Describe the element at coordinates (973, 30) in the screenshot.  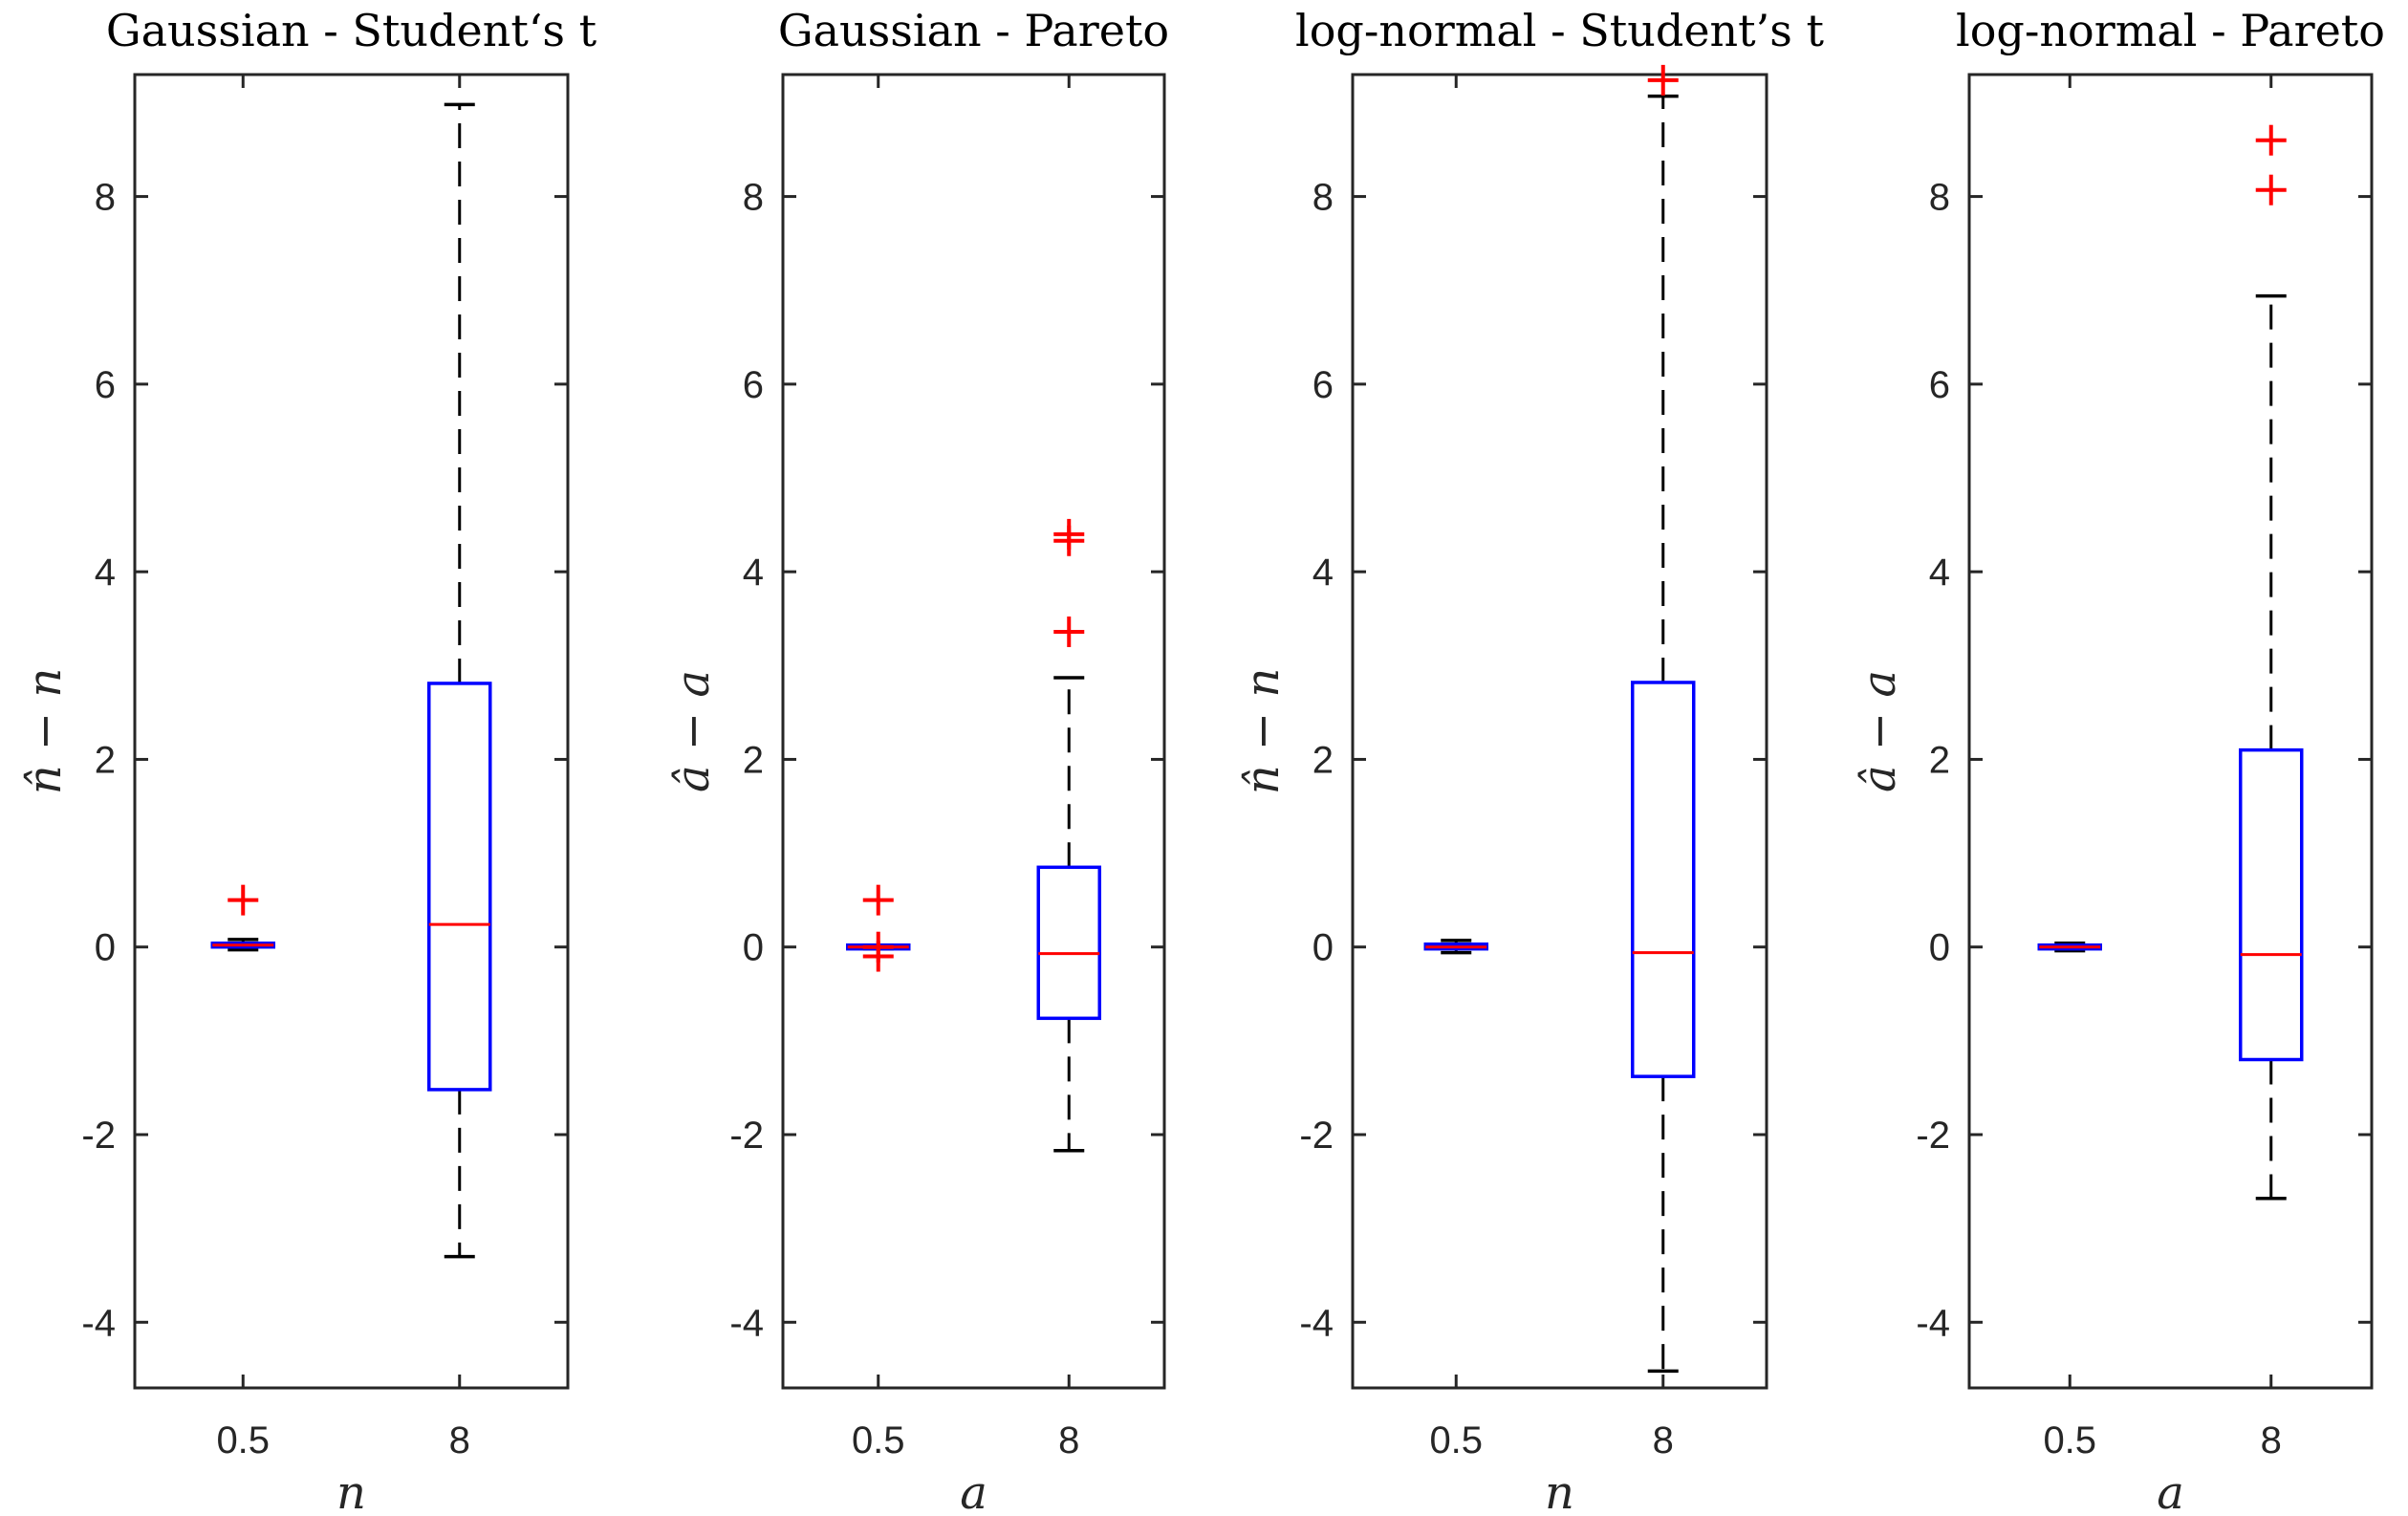
I see `chart-title: Gaussian - Pareto` at that location.